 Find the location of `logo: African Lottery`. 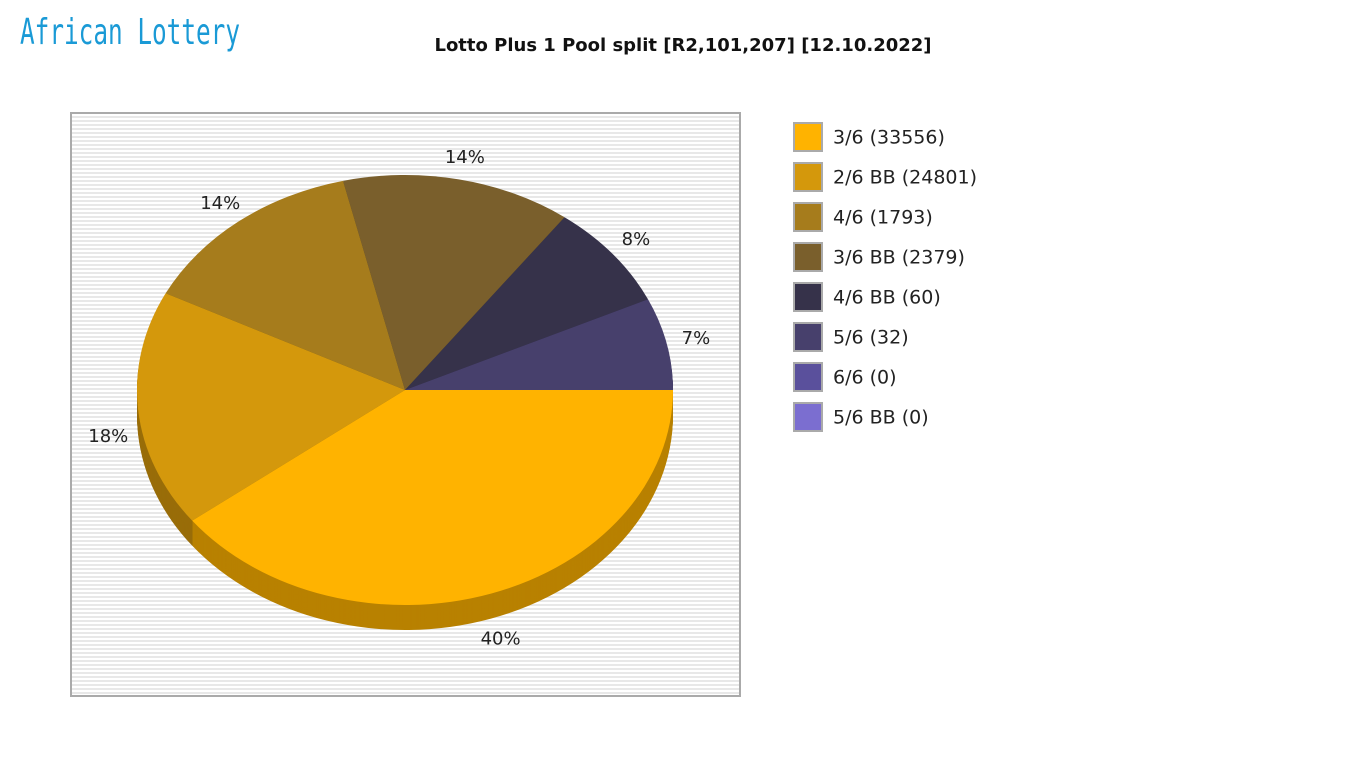

logo: African Lottery is located at coordinates (130, 32).